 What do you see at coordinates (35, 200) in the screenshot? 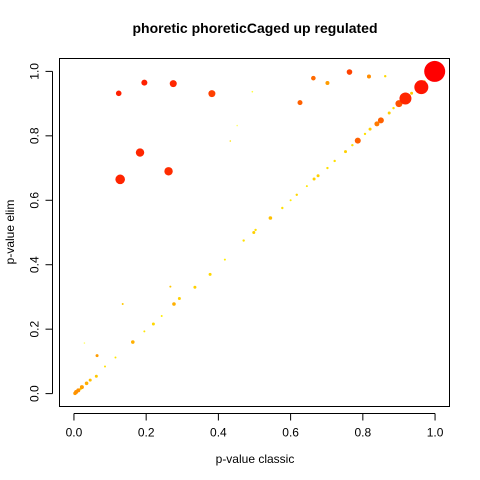
I see `y-tick-label: 0.6` at bounding box center [35, 200].